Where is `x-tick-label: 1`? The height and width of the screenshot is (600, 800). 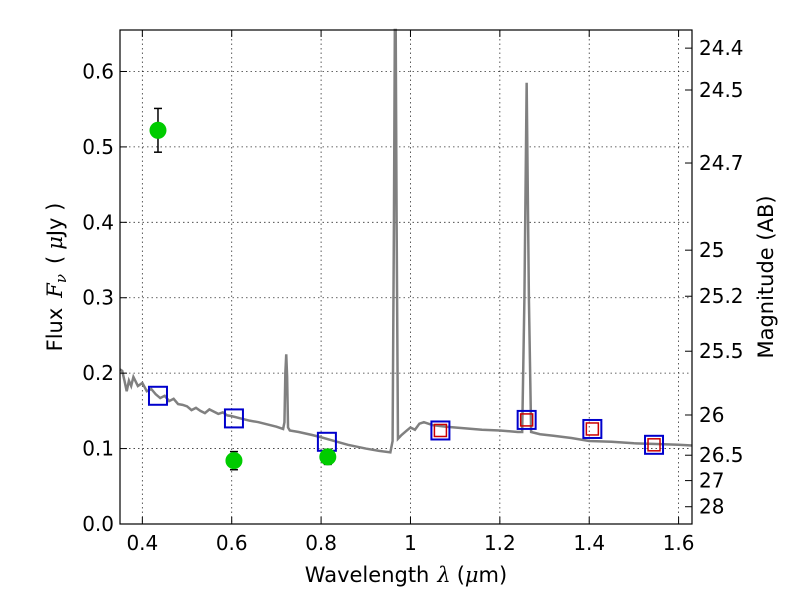
x-tick-label: 1 is located at coordinates (410, 543).